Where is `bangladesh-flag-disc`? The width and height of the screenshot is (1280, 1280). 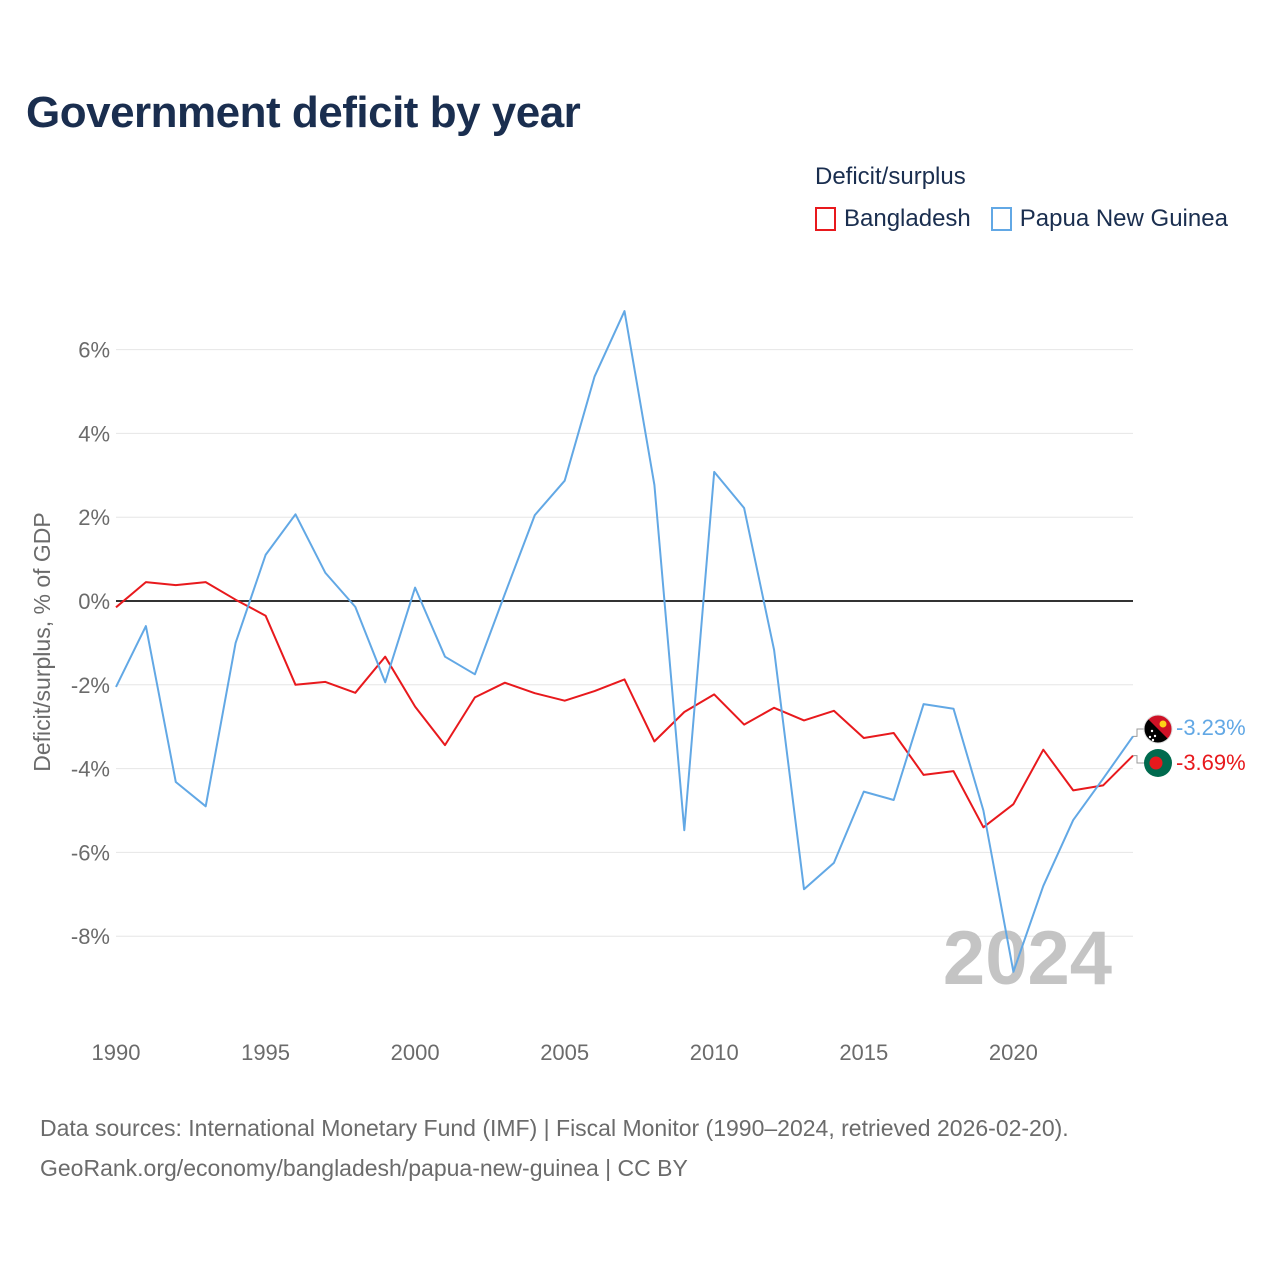 bangladesh-flag-disc is located at coordinates (1156, 763).